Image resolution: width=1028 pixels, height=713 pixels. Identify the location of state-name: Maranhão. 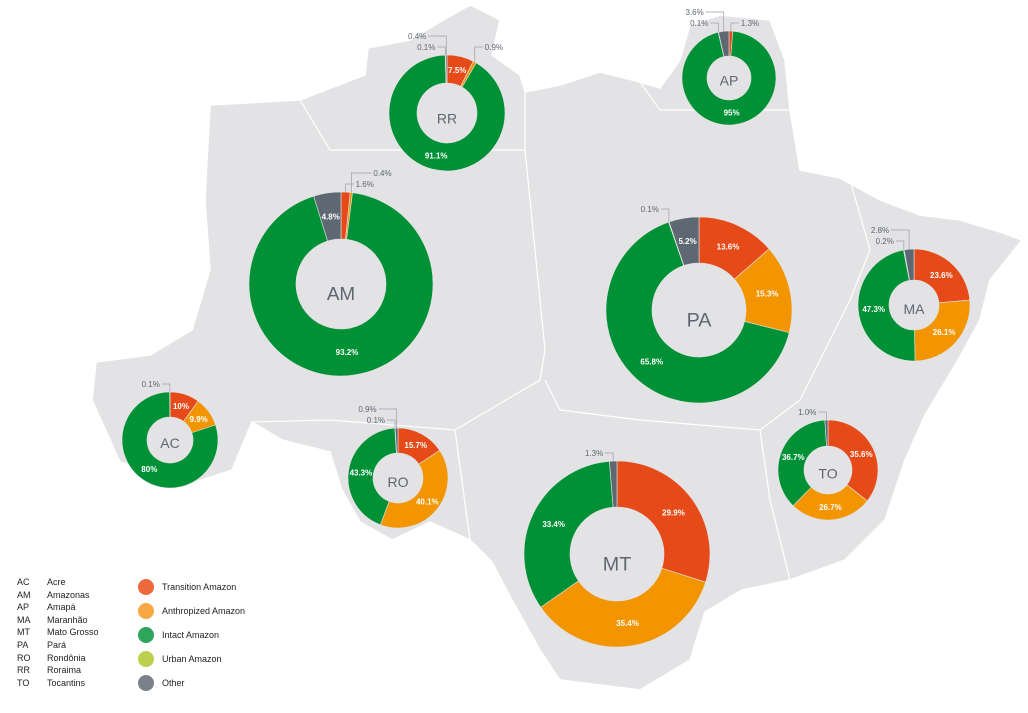
(67, 619).